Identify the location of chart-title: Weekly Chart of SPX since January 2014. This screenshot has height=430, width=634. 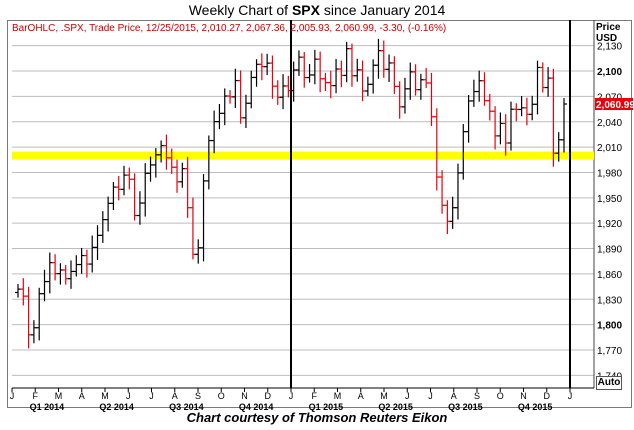
(317, 10).